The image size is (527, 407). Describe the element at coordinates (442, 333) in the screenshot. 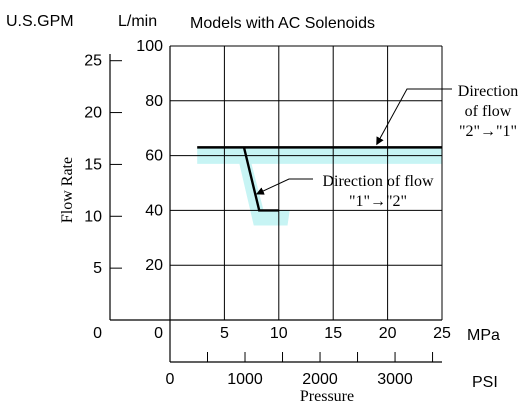

I see `x-tick-label: 25` at that location.